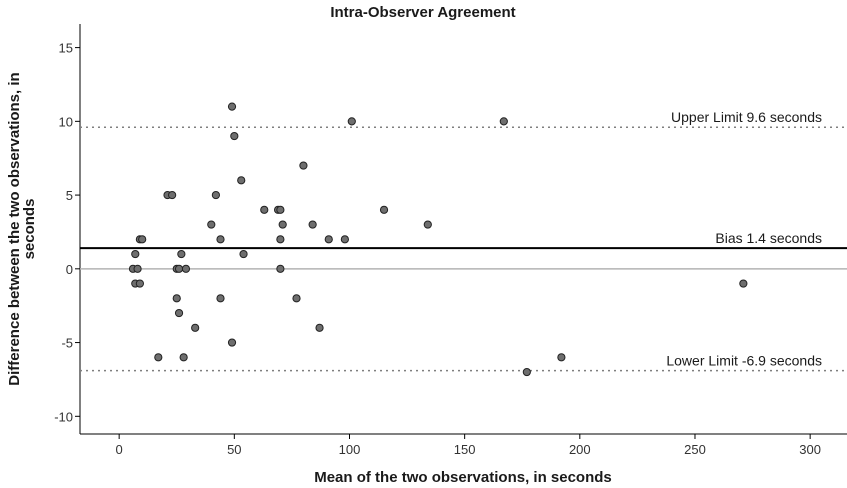  What do you see at coordinates (810, 449) in the screenshot?
I see `x-tick-label: 300` at bounding box center [810, 449].